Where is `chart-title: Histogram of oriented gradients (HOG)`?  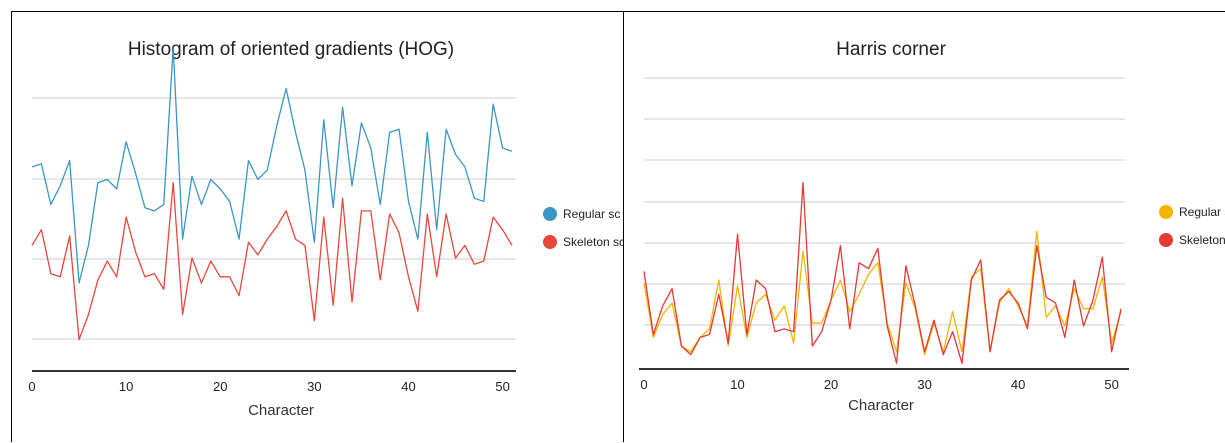
chart-title: Histogram of oriented gradients (HOG) is located at coordinates (291, 49).